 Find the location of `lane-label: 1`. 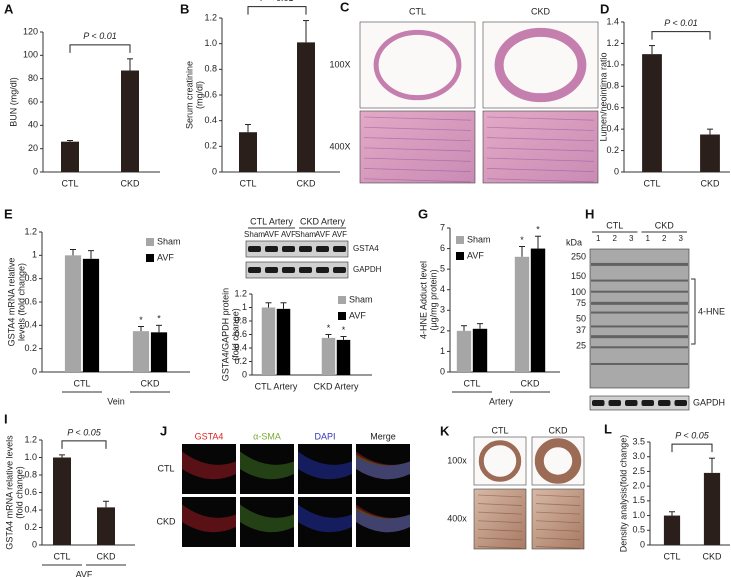

lane-label: 1 is located at coordinates (648, 238).